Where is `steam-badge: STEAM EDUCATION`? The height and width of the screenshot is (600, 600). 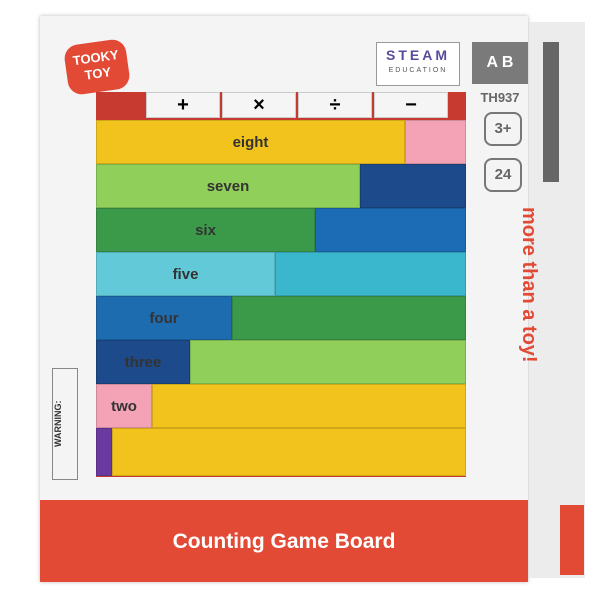
steam-badge: STEAM EDUCATION is located at coordinates (418, 64).